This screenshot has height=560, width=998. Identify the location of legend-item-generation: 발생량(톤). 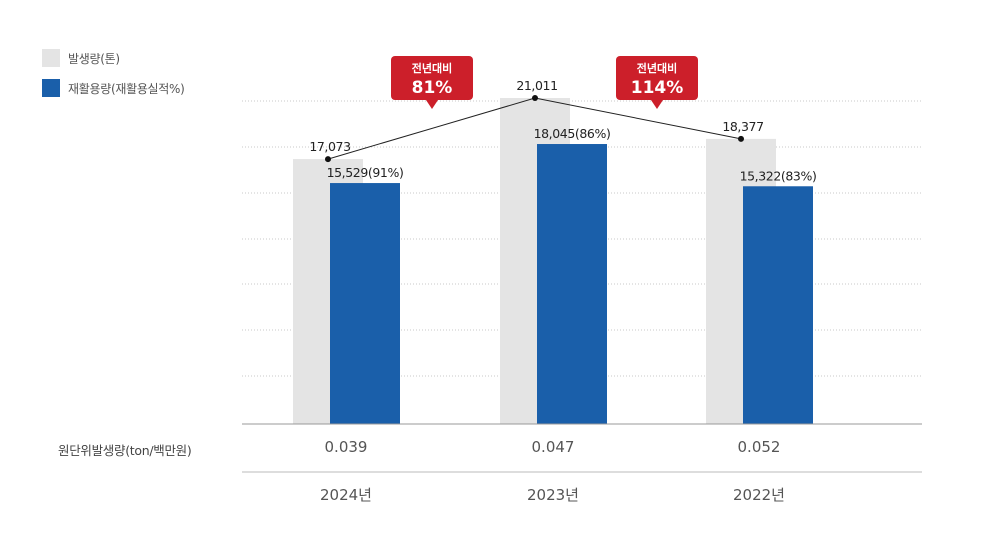
(113, 58).